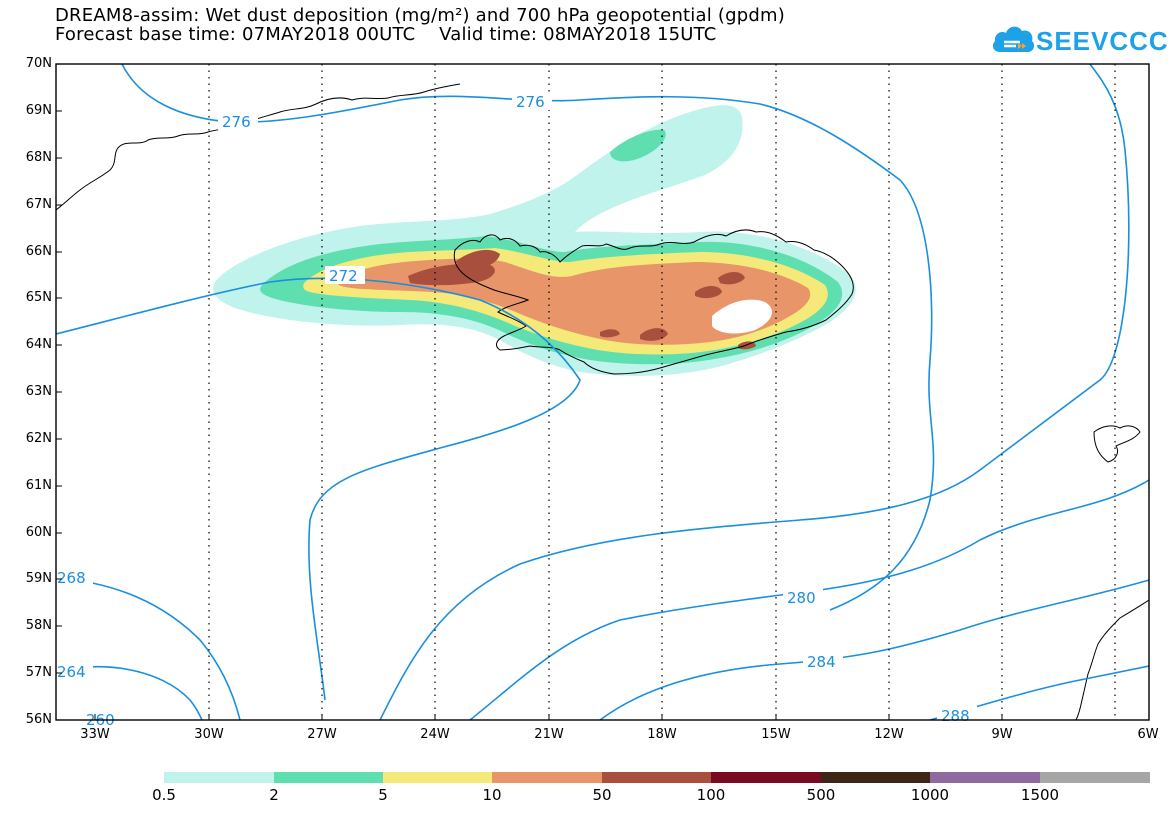 Image resolution: width=1175 pixels, height=815 pixels. What do you see at coordinates (1102, 41) in the screenshot?
I see `logo-text: SEEVCCC` at bounding box center [1102, 41].